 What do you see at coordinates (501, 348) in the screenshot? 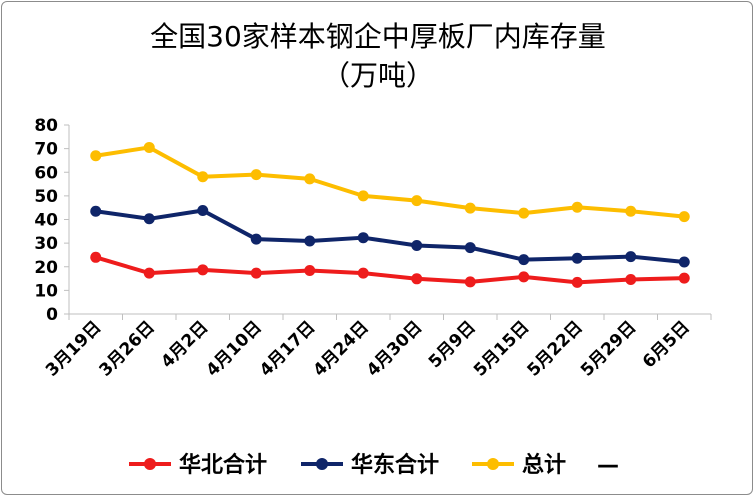
I see `x-tick-label: 5月15日` at bounding box center [501, 348].